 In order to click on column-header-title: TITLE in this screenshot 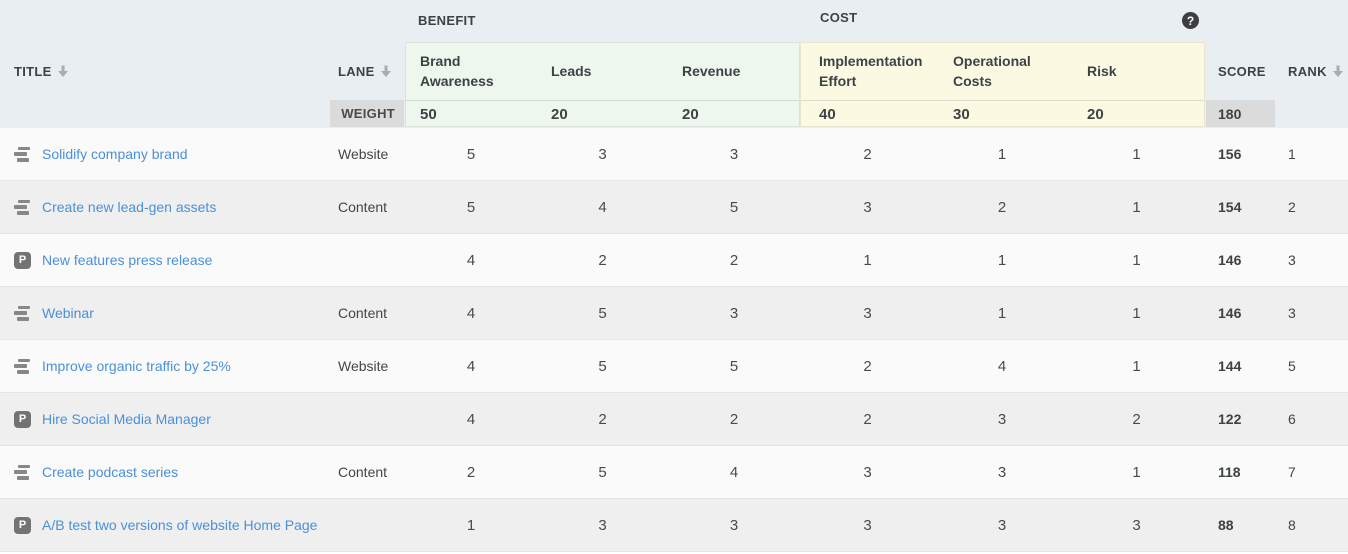, I will do `click(41, 71)`.